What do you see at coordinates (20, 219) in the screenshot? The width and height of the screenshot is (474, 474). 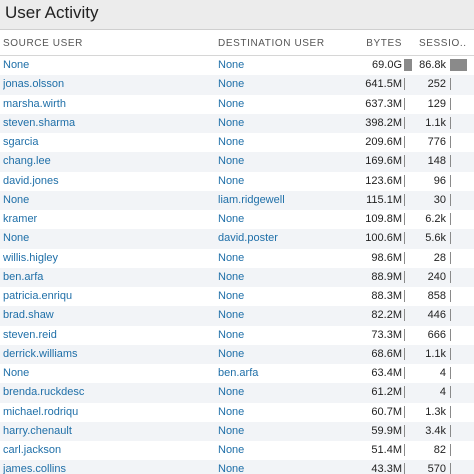 I see `source-user-link: kramer` at bounding box center [20, 219].